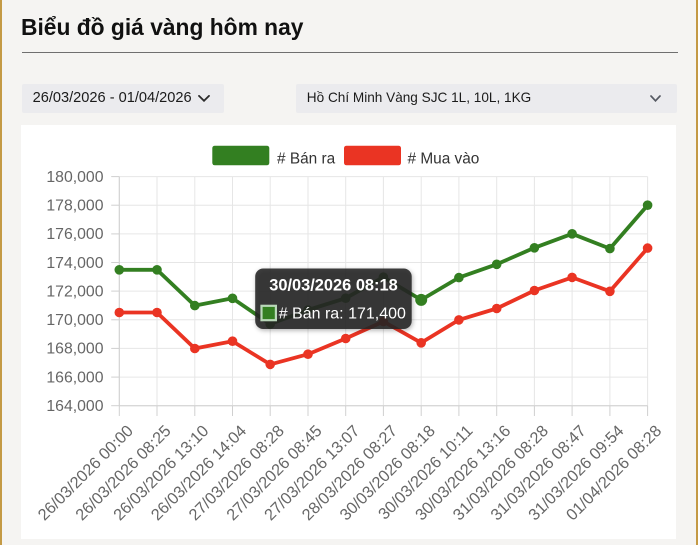  I want to click on svg-text: # Bán ra: 171,400, so click(342, 314).